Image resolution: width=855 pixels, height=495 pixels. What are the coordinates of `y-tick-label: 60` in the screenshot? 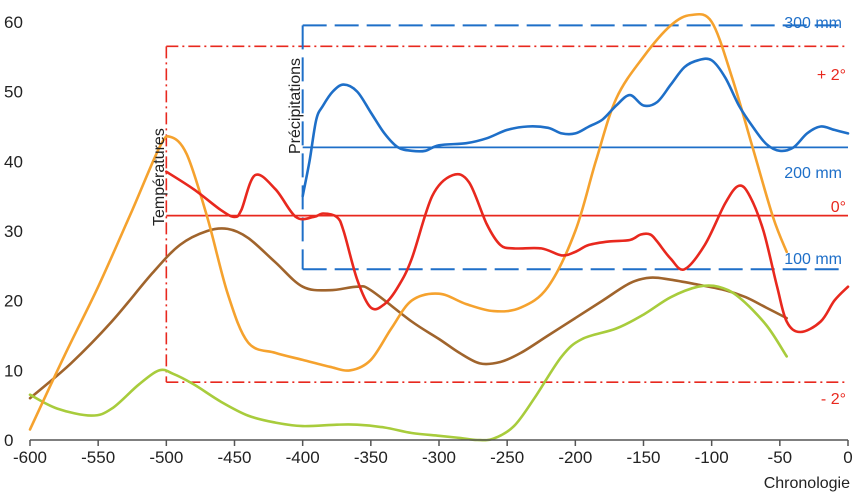 It's located at (13, 22).